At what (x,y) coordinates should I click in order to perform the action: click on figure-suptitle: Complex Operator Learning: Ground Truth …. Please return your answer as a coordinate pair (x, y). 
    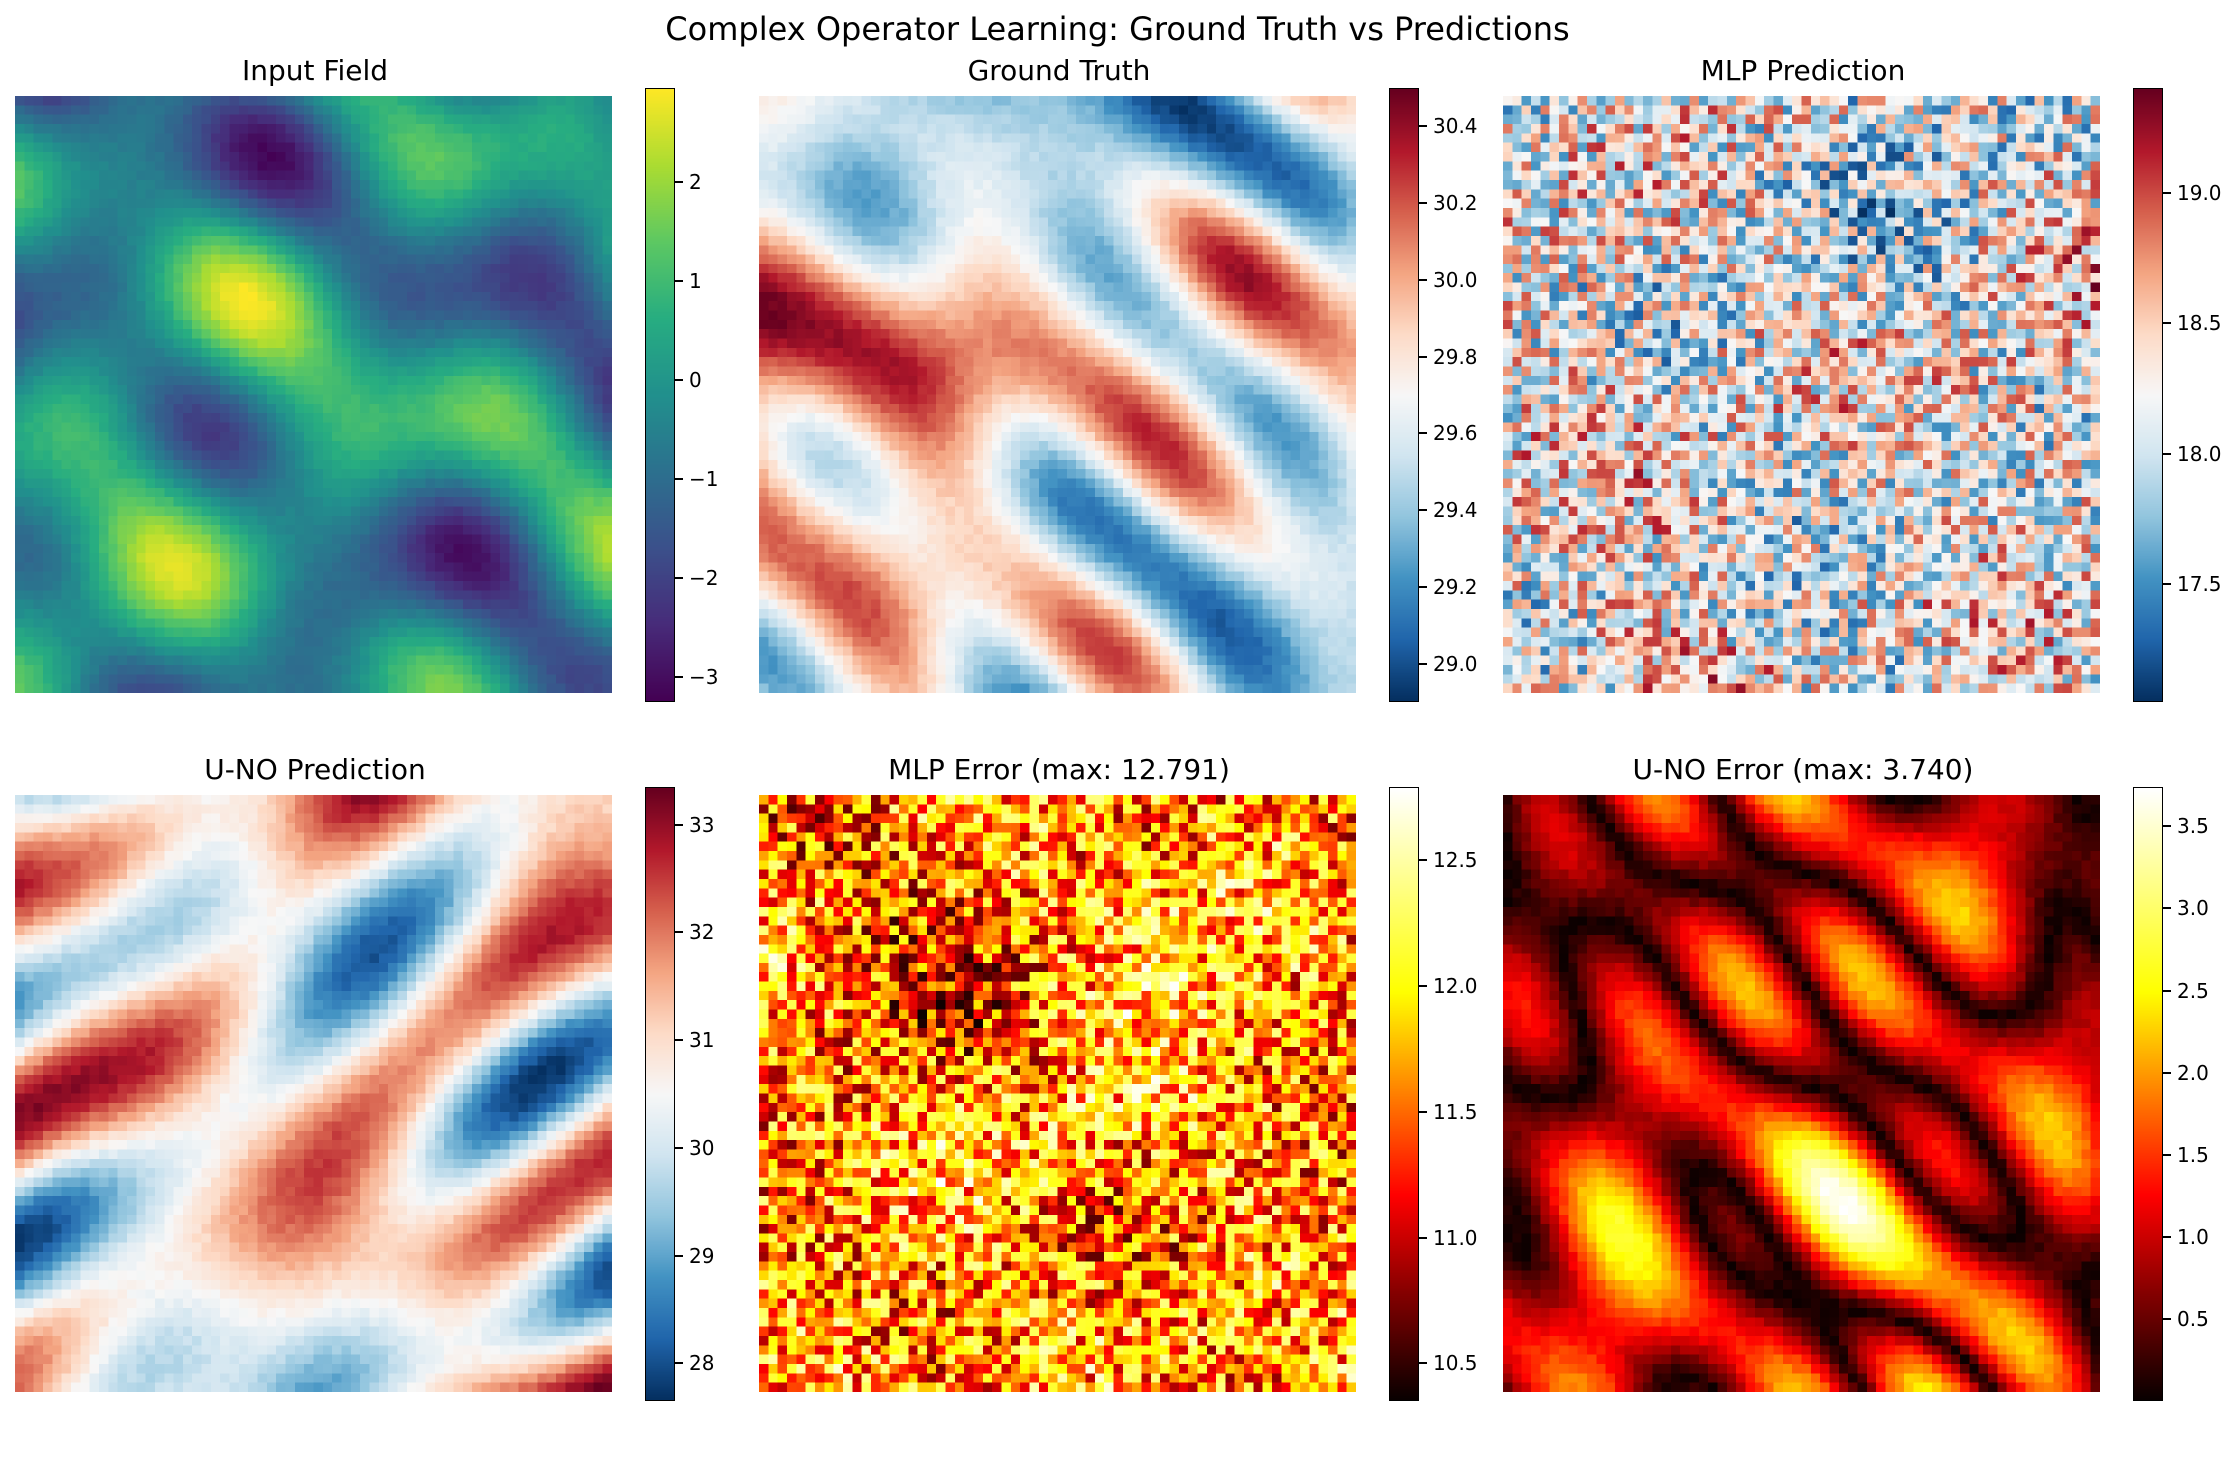
    Looking at the image, I should click on (1117, 29).